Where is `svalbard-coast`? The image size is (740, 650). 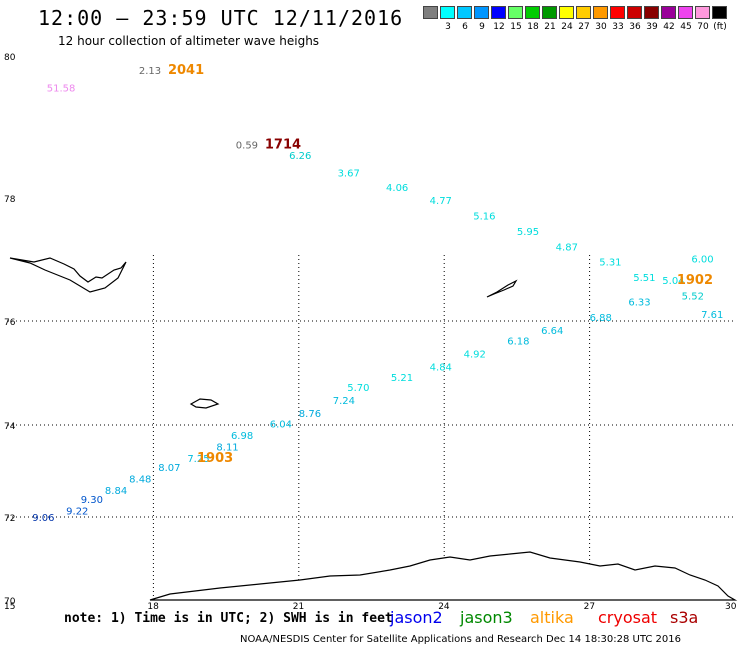 svalbard-coast is located at coordinates (68, 275).